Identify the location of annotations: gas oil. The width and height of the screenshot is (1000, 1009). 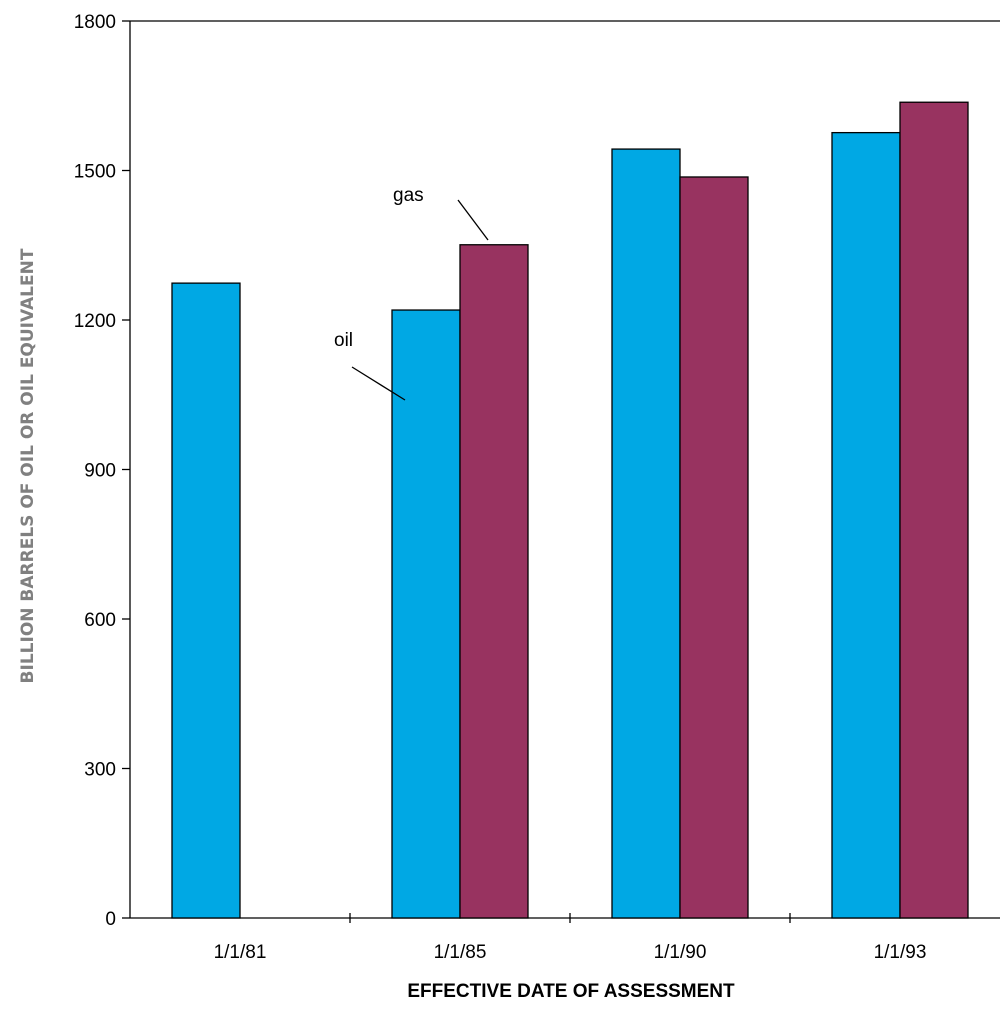
(411, 293).